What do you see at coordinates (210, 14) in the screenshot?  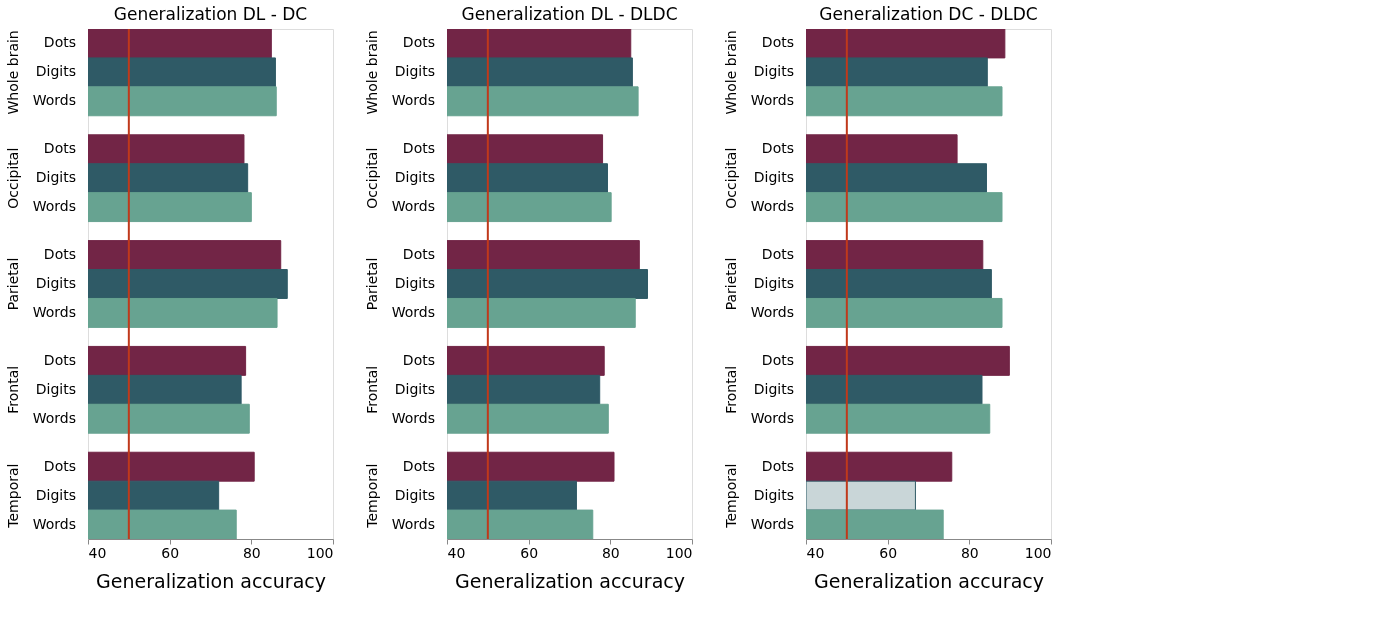 I see `chart-title: Generalization DL - DC` at bounding box center [210, 14].